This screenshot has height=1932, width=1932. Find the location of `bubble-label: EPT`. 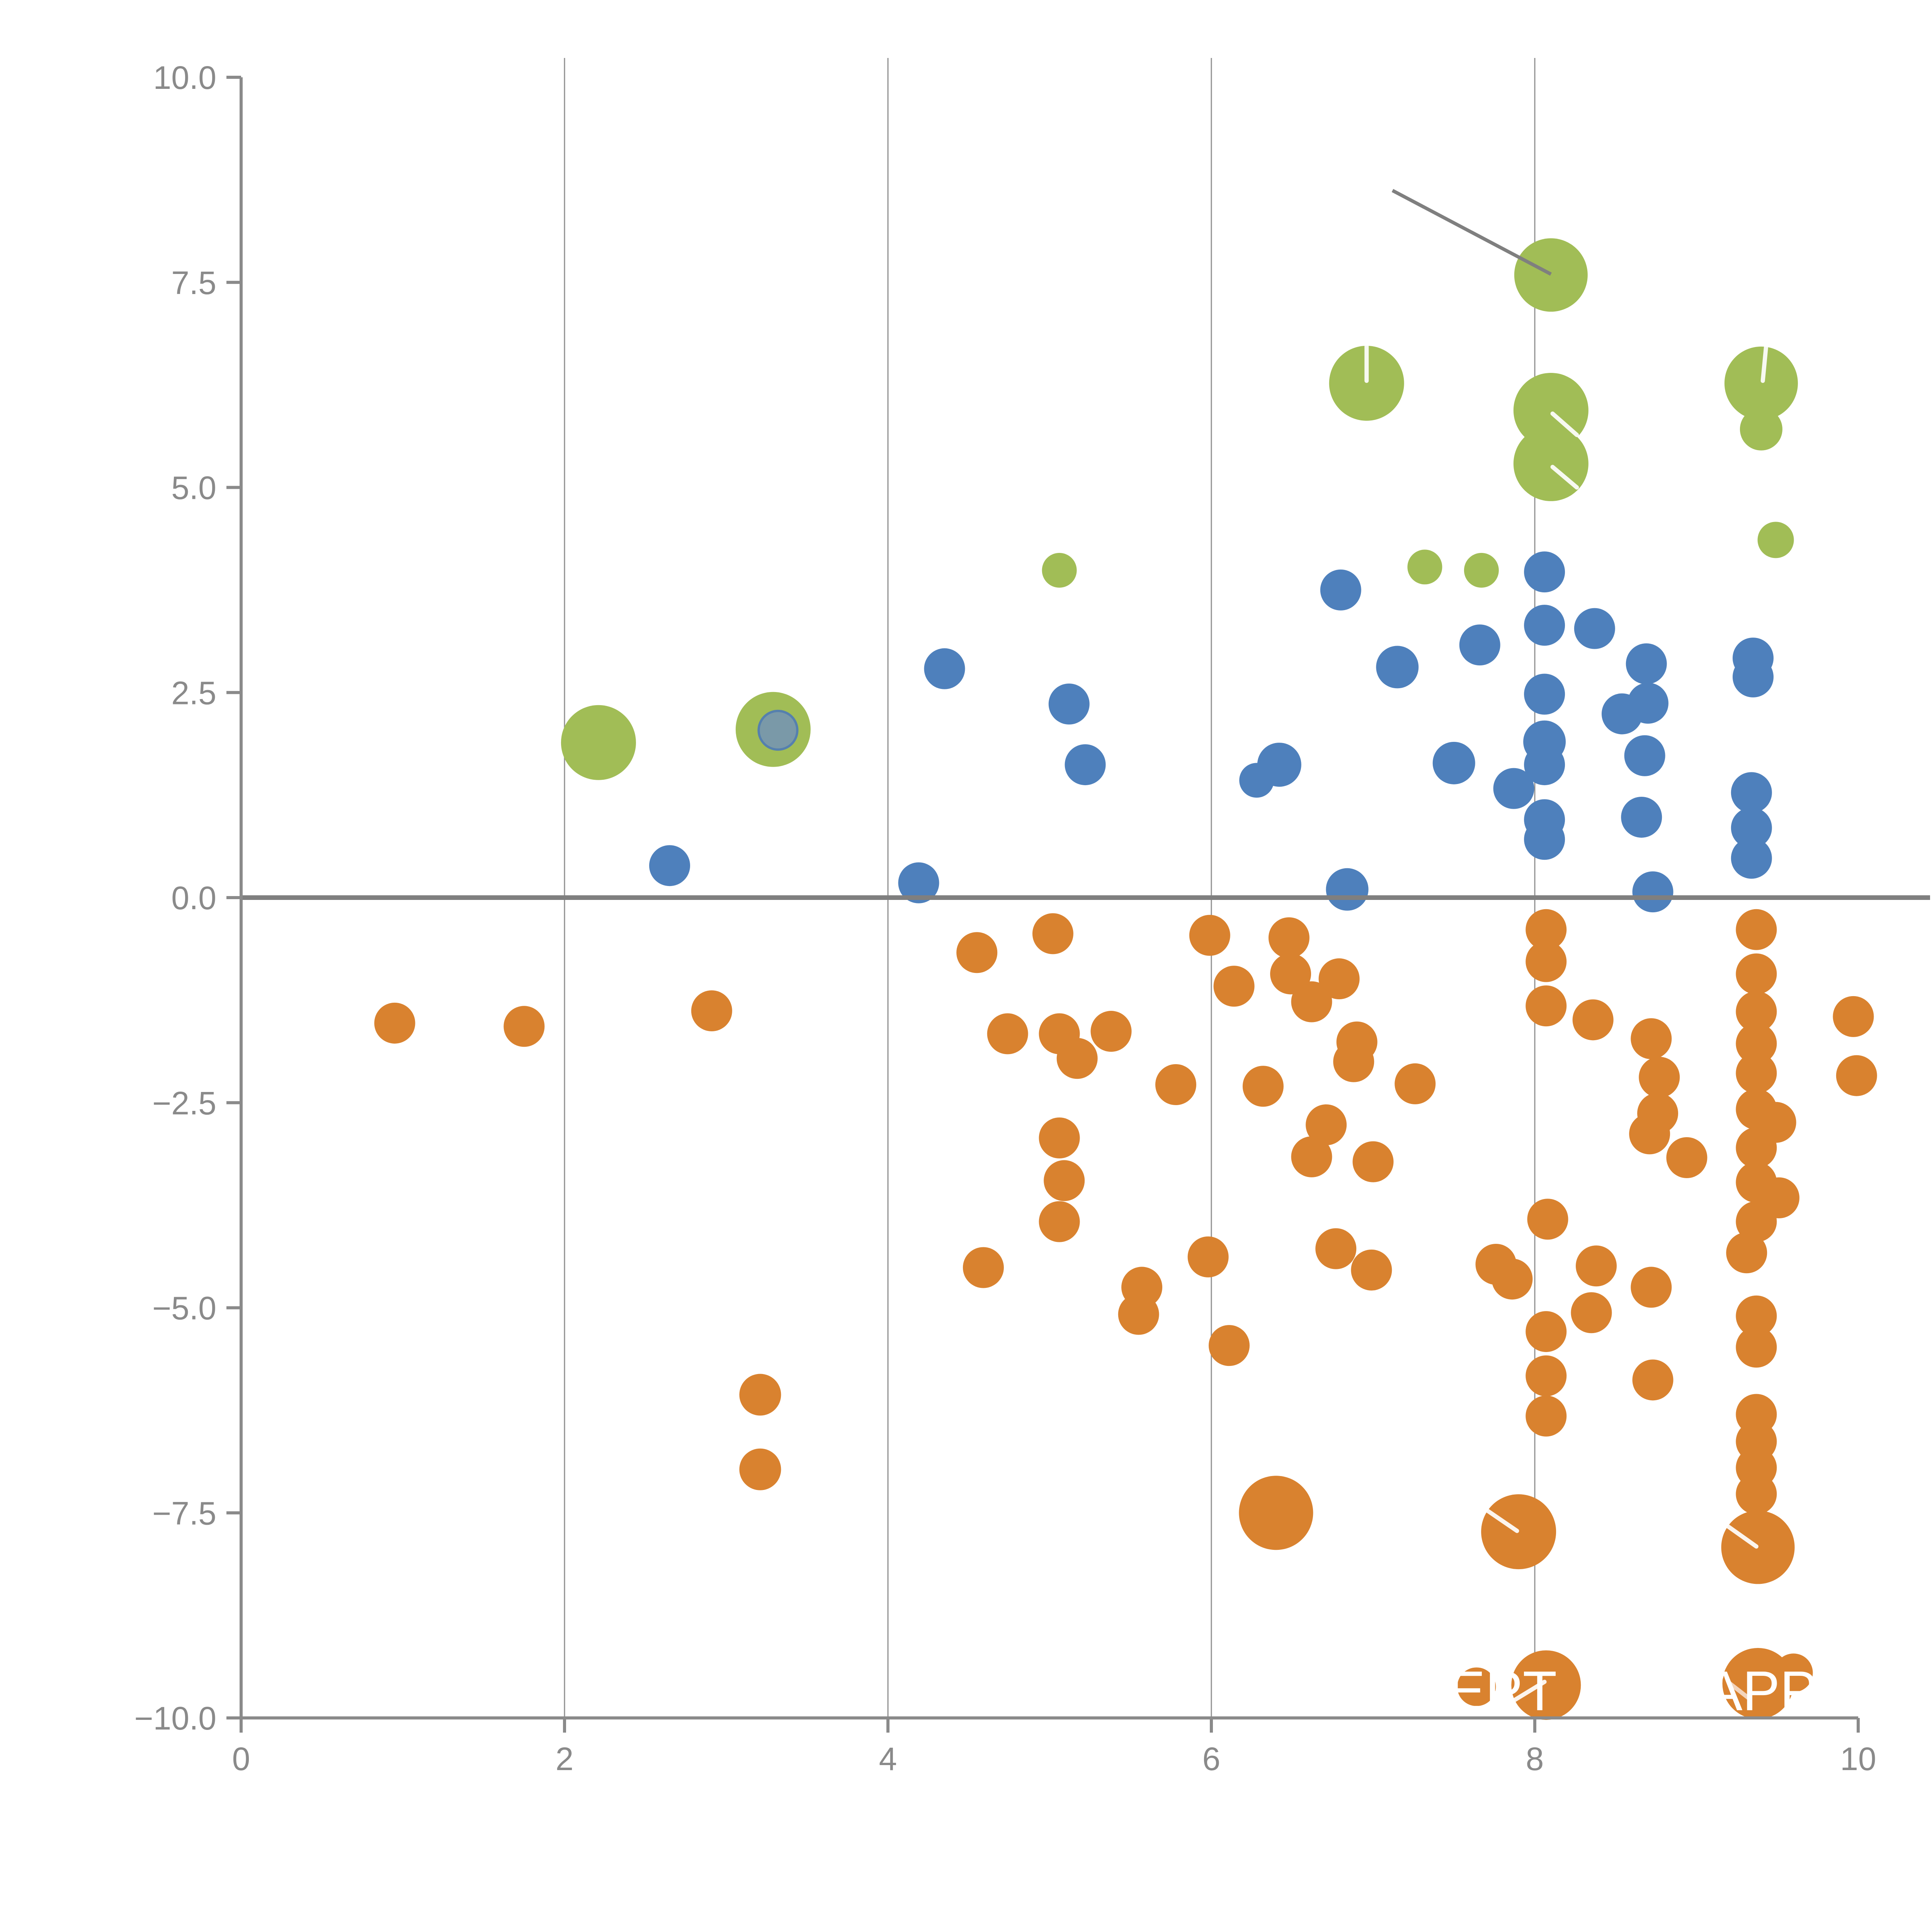

bubble-label: EPT is located at coordinates (1503, 1691).